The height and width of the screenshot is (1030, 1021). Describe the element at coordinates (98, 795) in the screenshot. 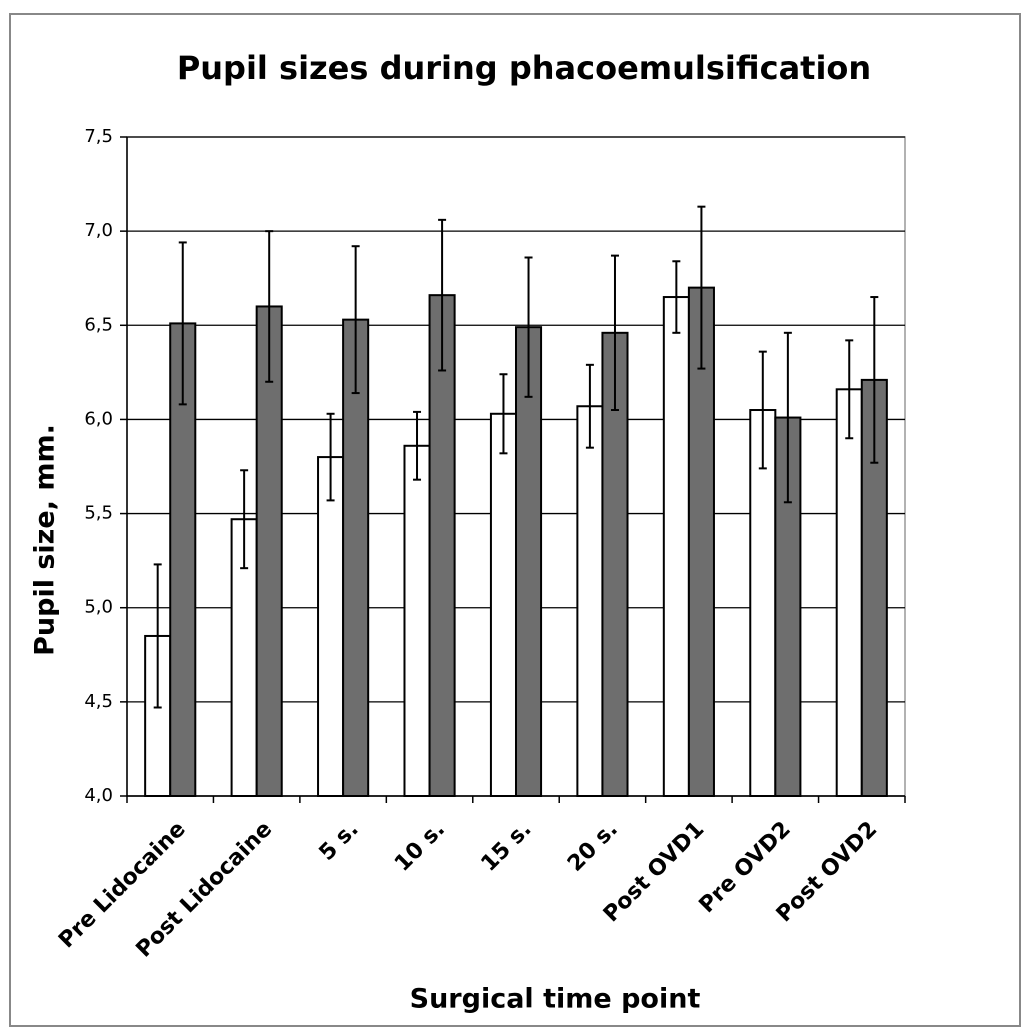

I see `y-tick-label: 4,0` at that location.